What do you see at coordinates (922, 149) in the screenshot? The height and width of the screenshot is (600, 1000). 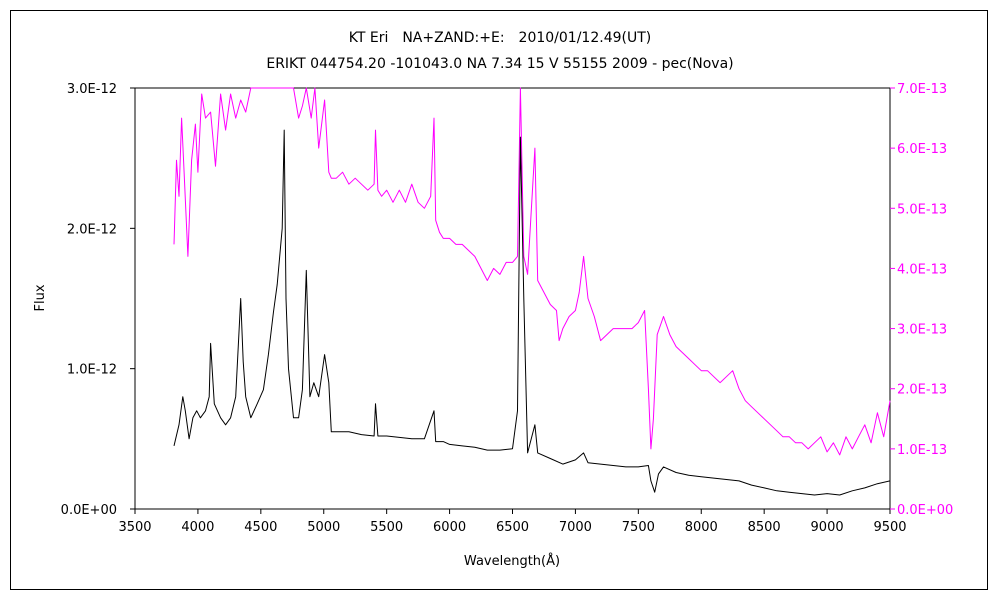 I see `right-y-tick-label: 6.0E-13` at bounding box center [922, 149].